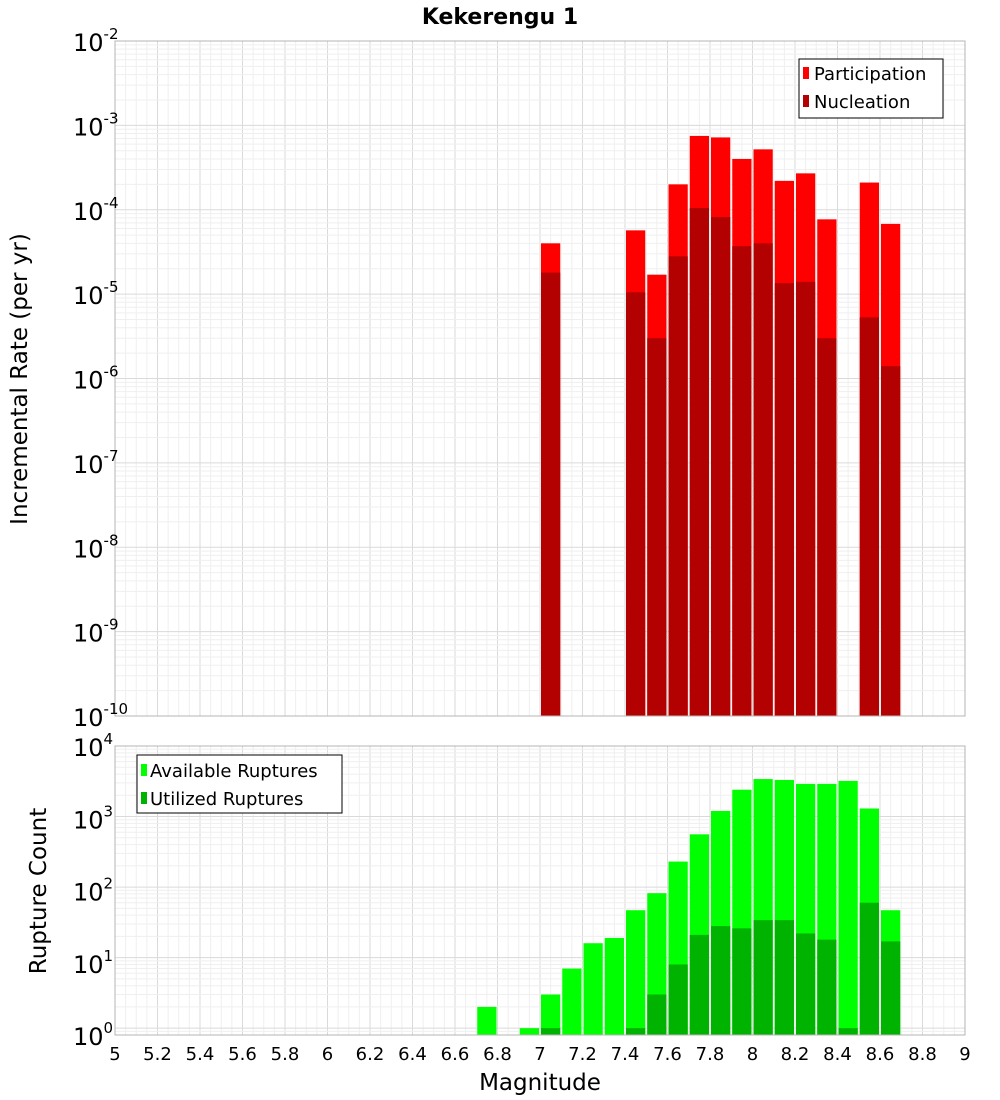 The width and height of the screenshot is (1000, 1100). What do you see at coordinates (964, 1054) in the screenshot?
I see `x-tick-label: 9` at bounding box center [964, 1054].